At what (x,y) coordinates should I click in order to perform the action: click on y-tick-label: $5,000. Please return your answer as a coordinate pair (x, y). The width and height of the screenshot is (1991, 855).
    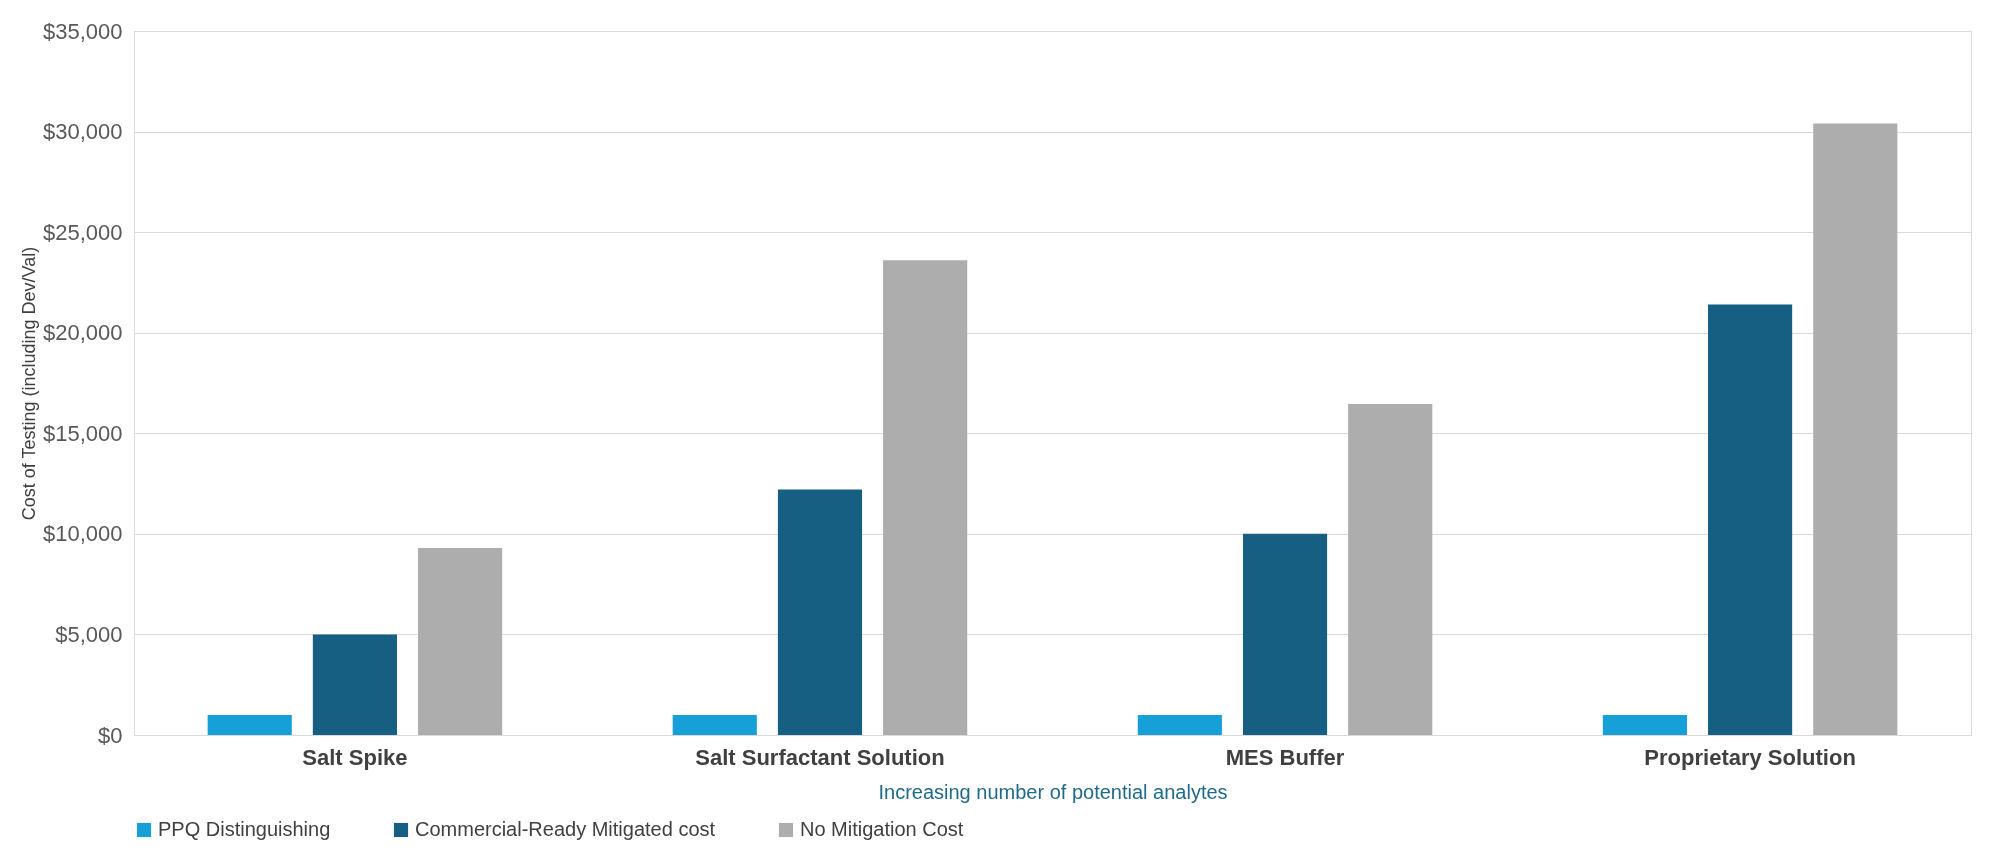
    Looking at the image, I should click on (89, 634).